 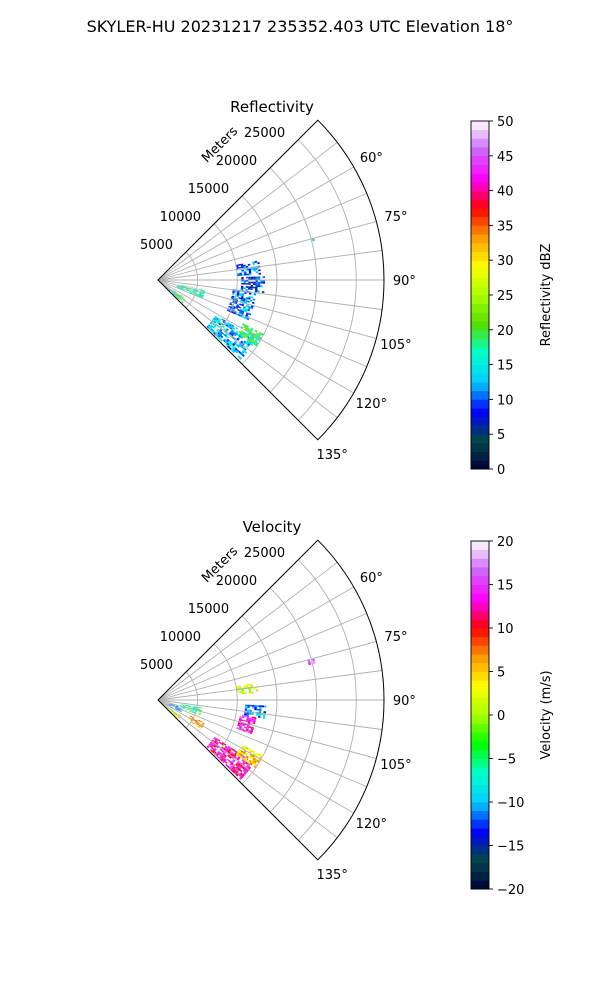 What do you see at coordinates (395, 217) in the screenshot?
I see `reflectivity-angle-tick: 75°` at bounding box center [395, 217].